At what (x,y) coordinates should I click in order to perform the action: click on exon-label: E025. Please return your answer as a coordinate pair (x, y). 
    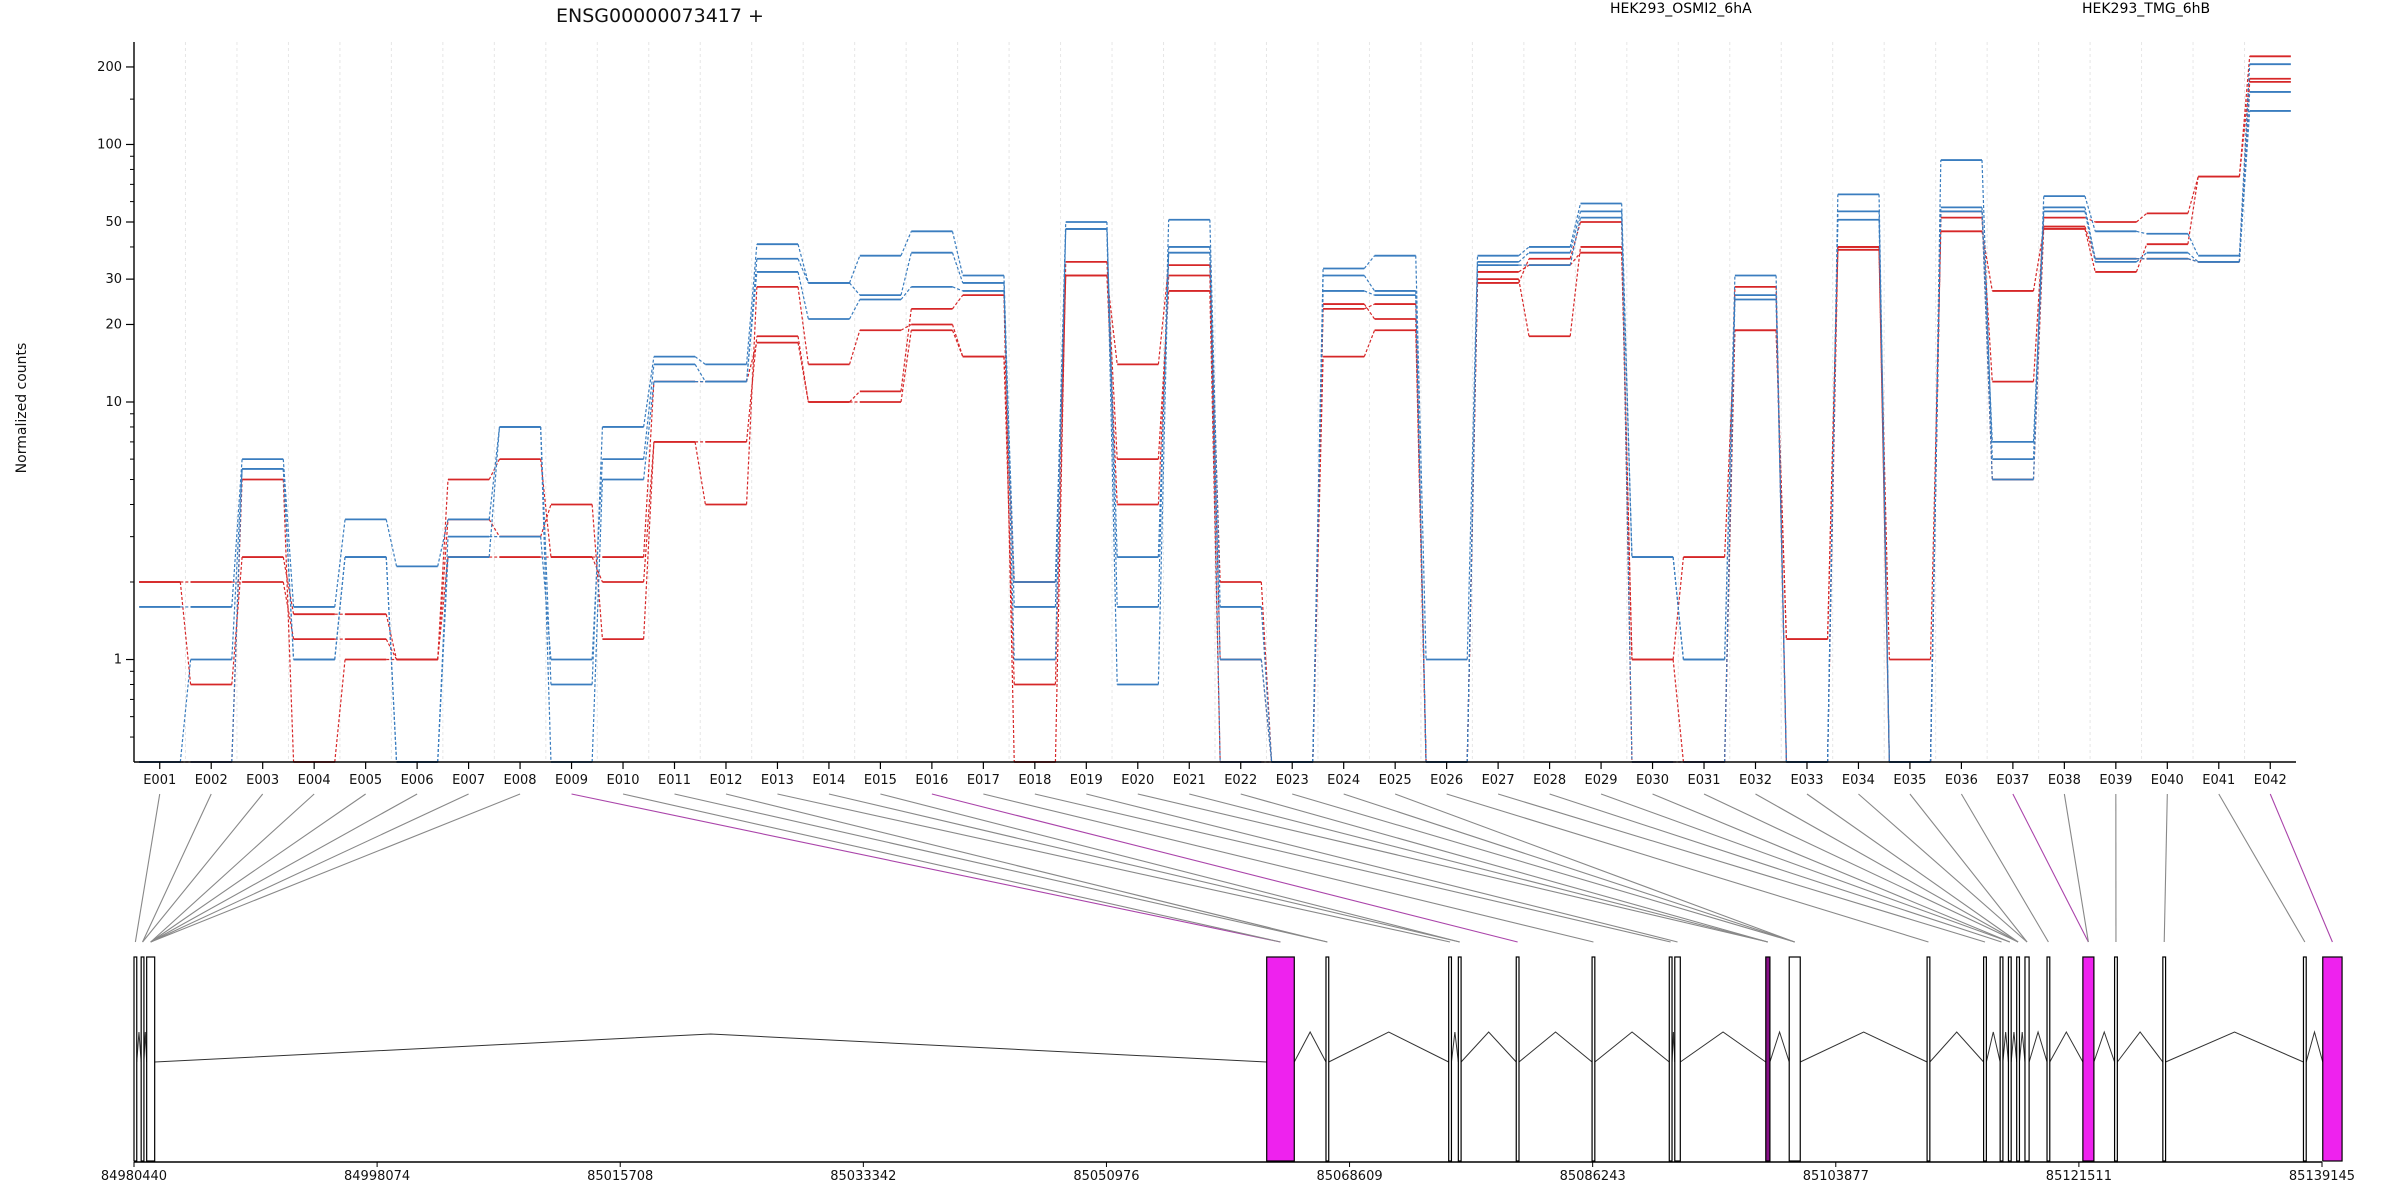
    Looking at the image, I should click on (1395, 780).